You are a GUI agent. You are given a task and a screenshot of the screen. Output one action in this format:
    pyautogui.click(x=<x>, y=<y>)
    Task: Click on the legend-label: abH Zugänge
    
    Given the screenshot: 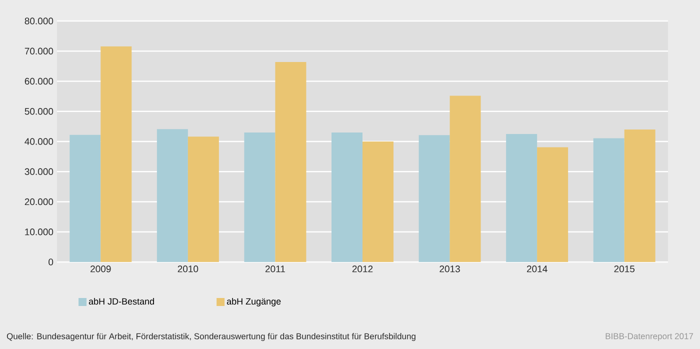 What is the action you would take?
    pyautogui.click(x=253, y=302)
    